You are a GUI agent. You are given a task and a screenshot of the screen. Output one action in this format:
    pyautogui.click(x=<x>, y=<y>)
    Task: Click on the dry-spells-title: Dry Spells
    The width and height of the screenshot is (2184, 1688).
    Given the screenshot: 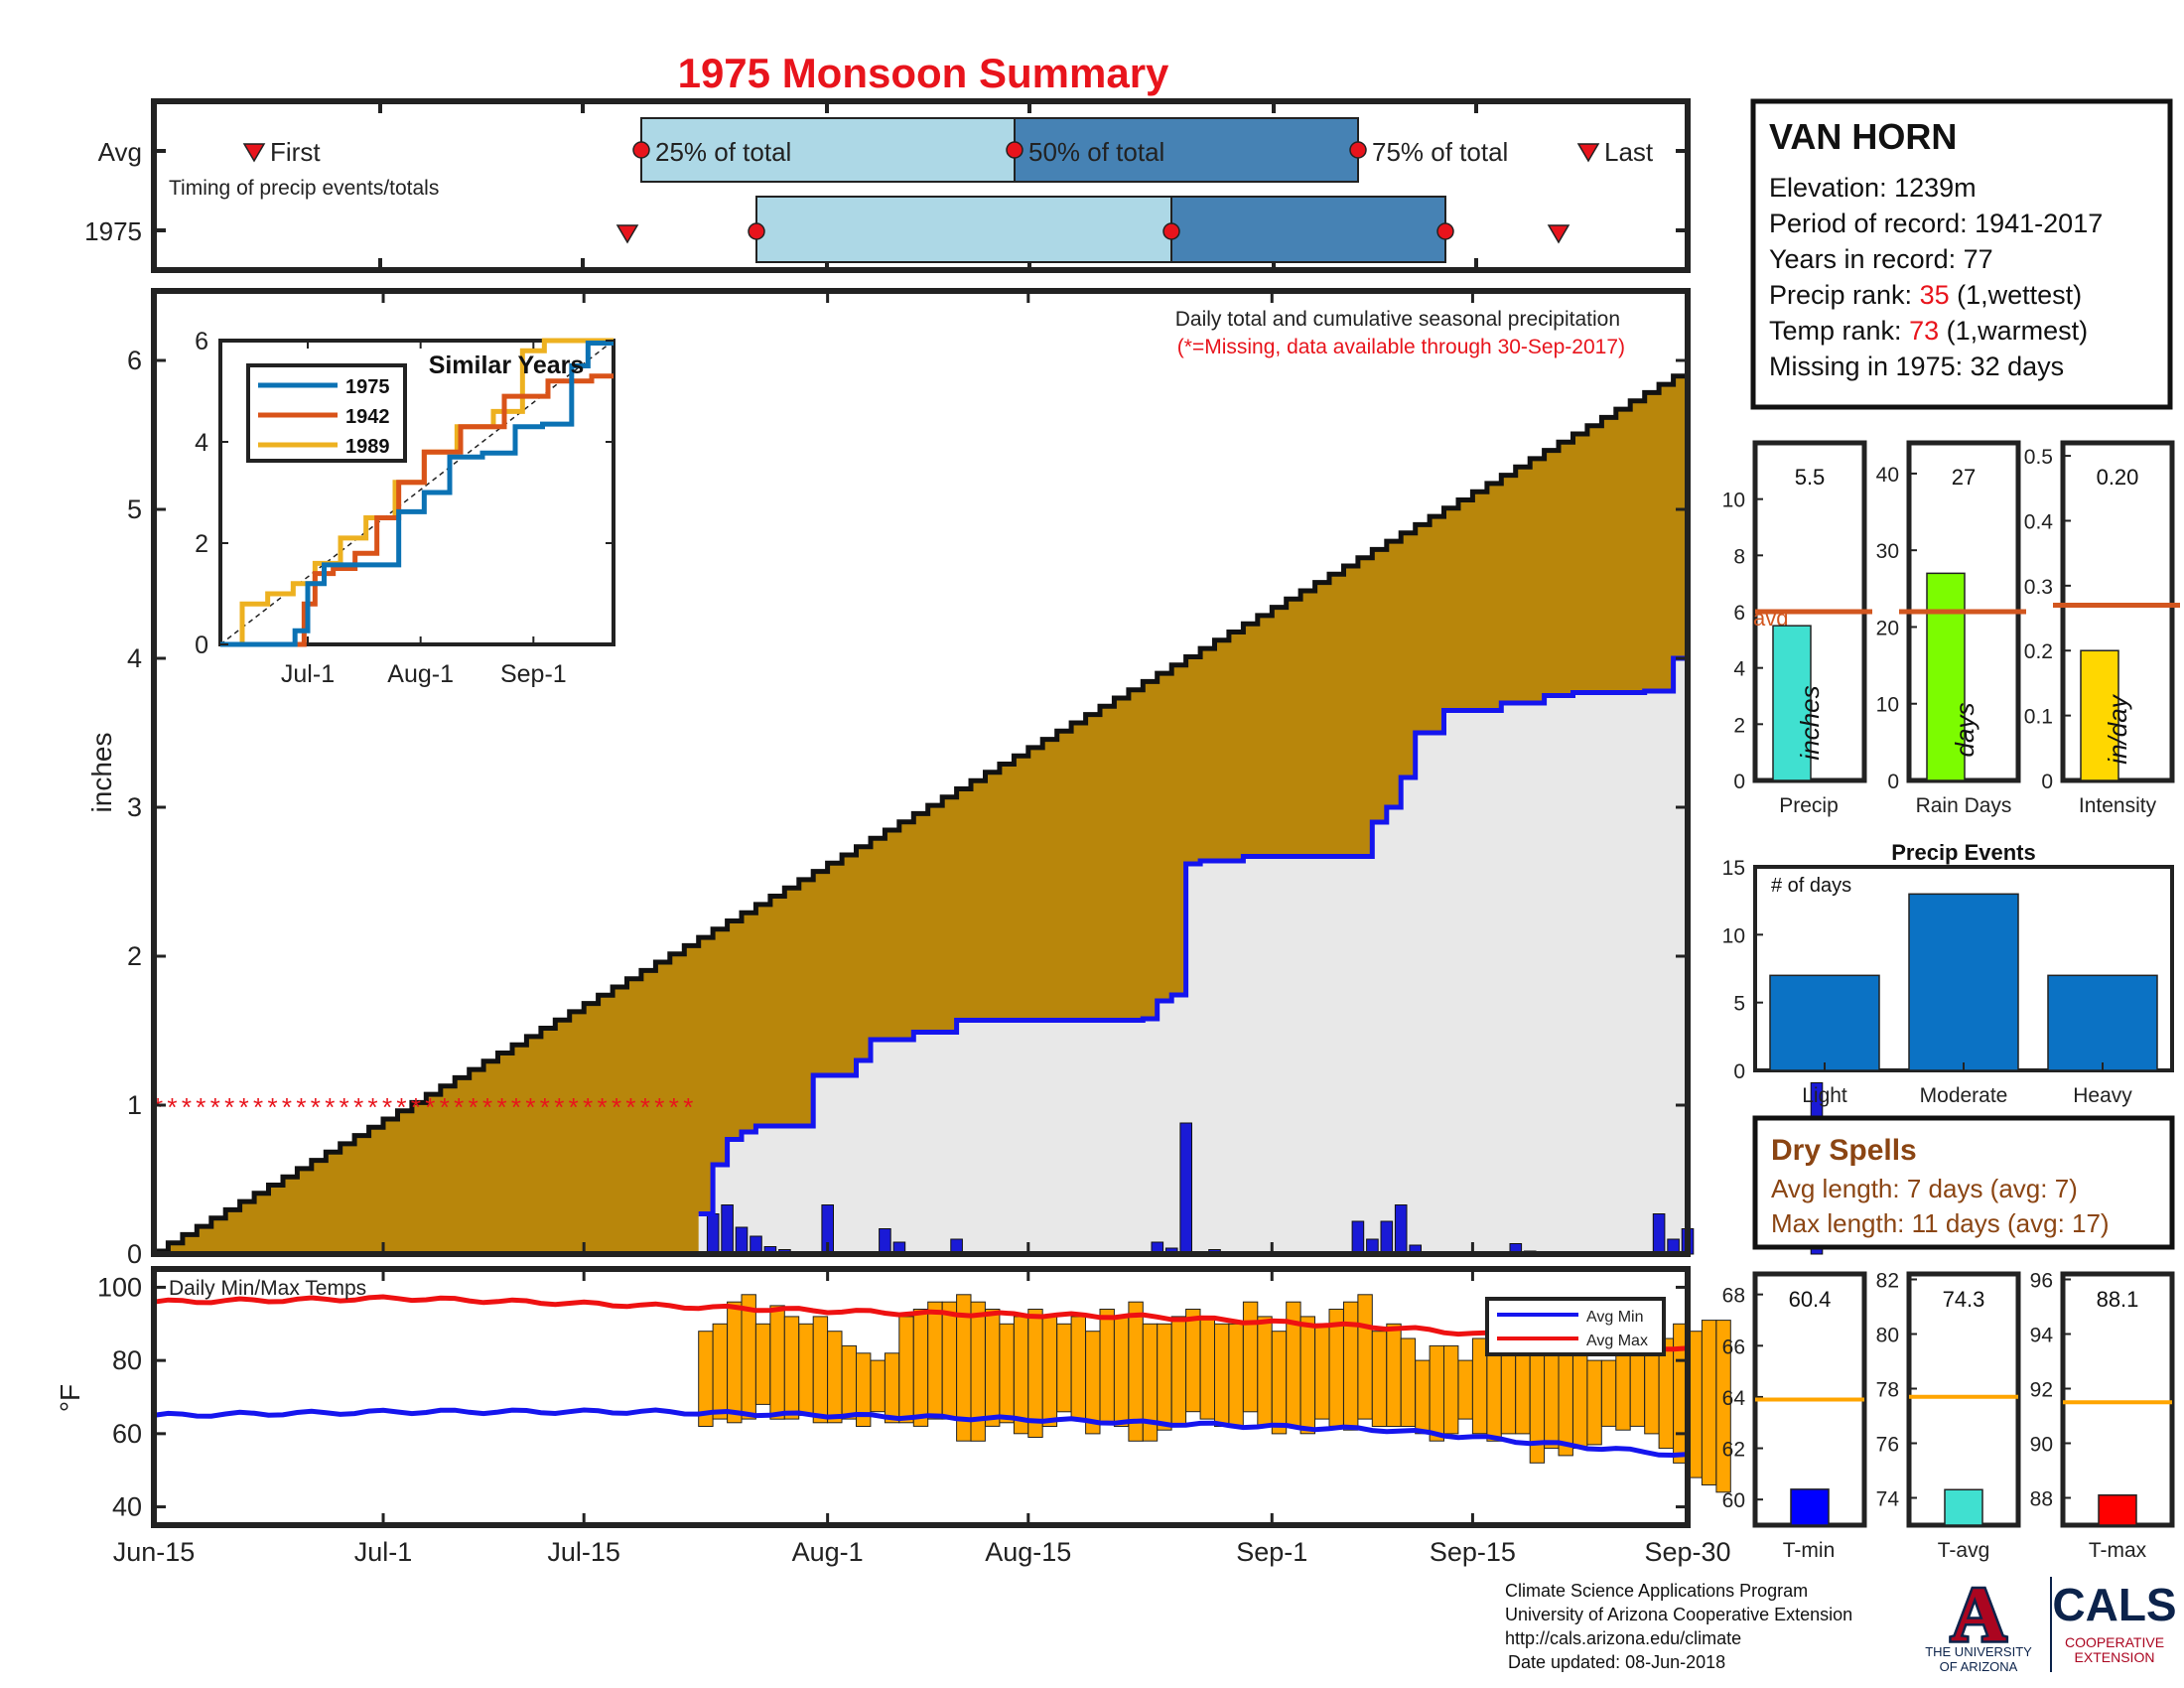 What is the action you would take?
    pyautogui.click(x=1844, y=1150)
    